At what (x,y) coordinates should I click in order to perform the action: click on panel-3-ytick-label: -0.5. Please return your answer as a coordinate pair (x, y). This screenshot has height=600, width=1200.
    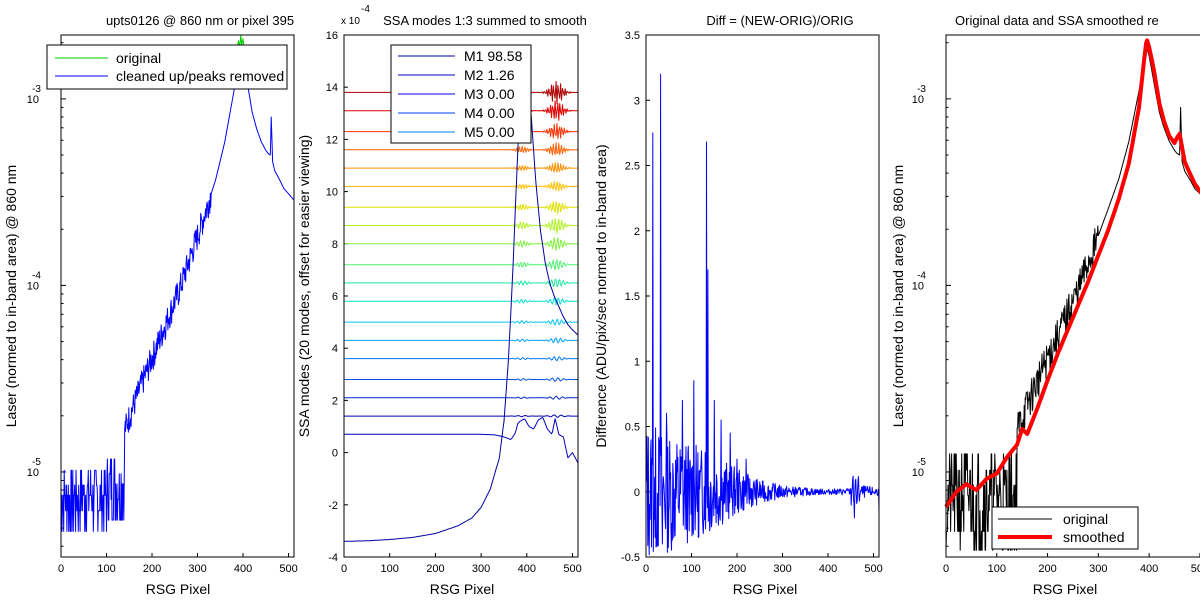
    Looking at the image, I should click on (630, 558).